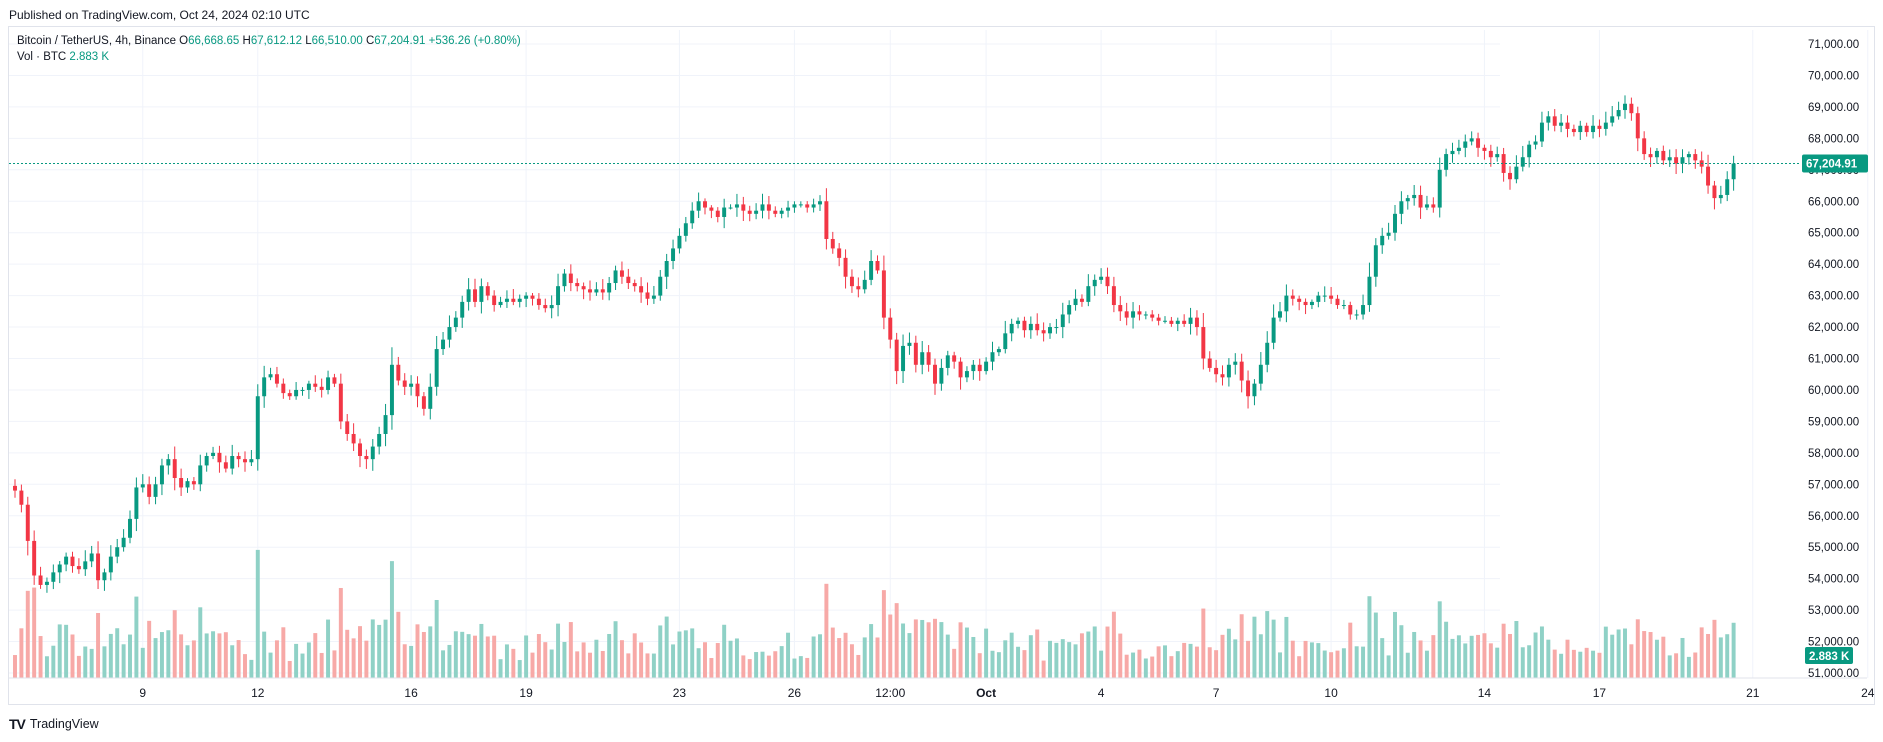 Image resolution: width=1883 pixels, height=742 pixels. Describe the element at coordinates (96, 41) in the screenshot. I see `symbol-title: Bitcoin / TetherUS, 4h, Binance` at that location.